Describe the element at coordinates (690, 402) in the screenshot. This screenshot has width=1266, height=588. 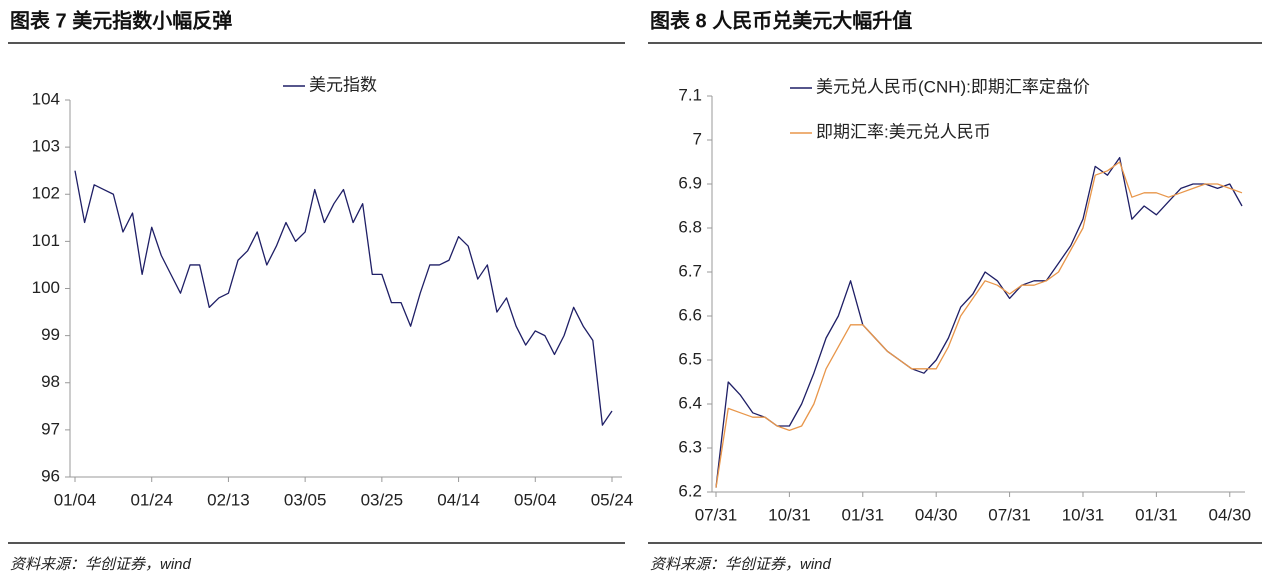
I see `y-tick-label: 6.4` at that location.